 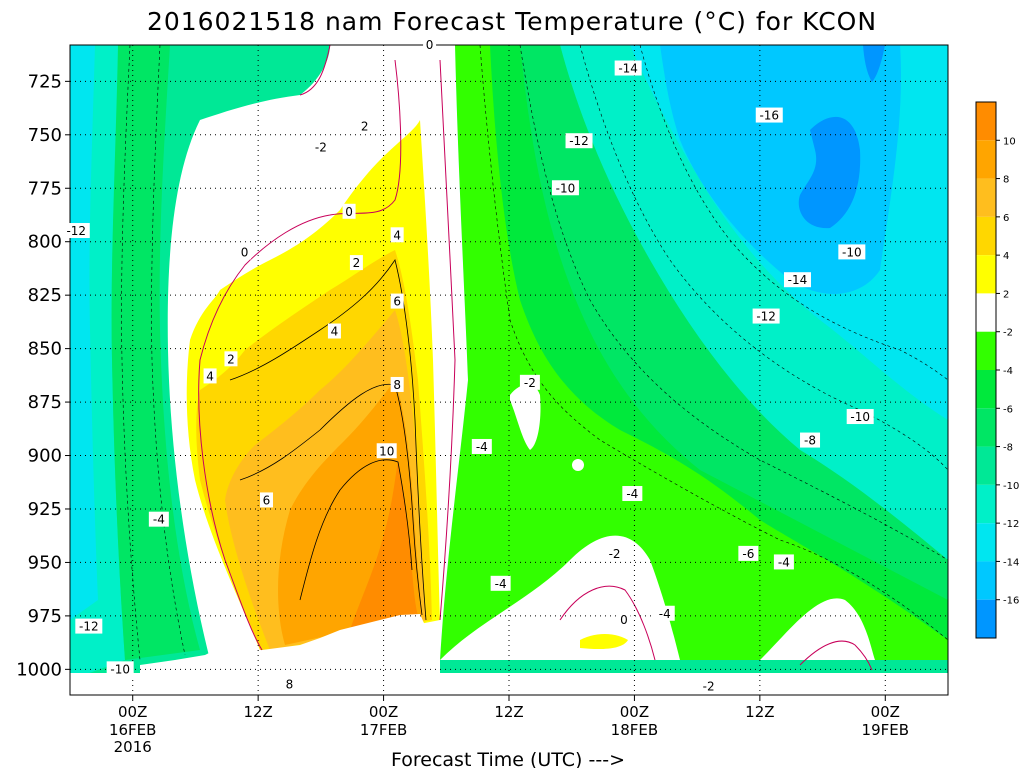 I want to click on y-tick-label: 950, so click(x=45, y=562).